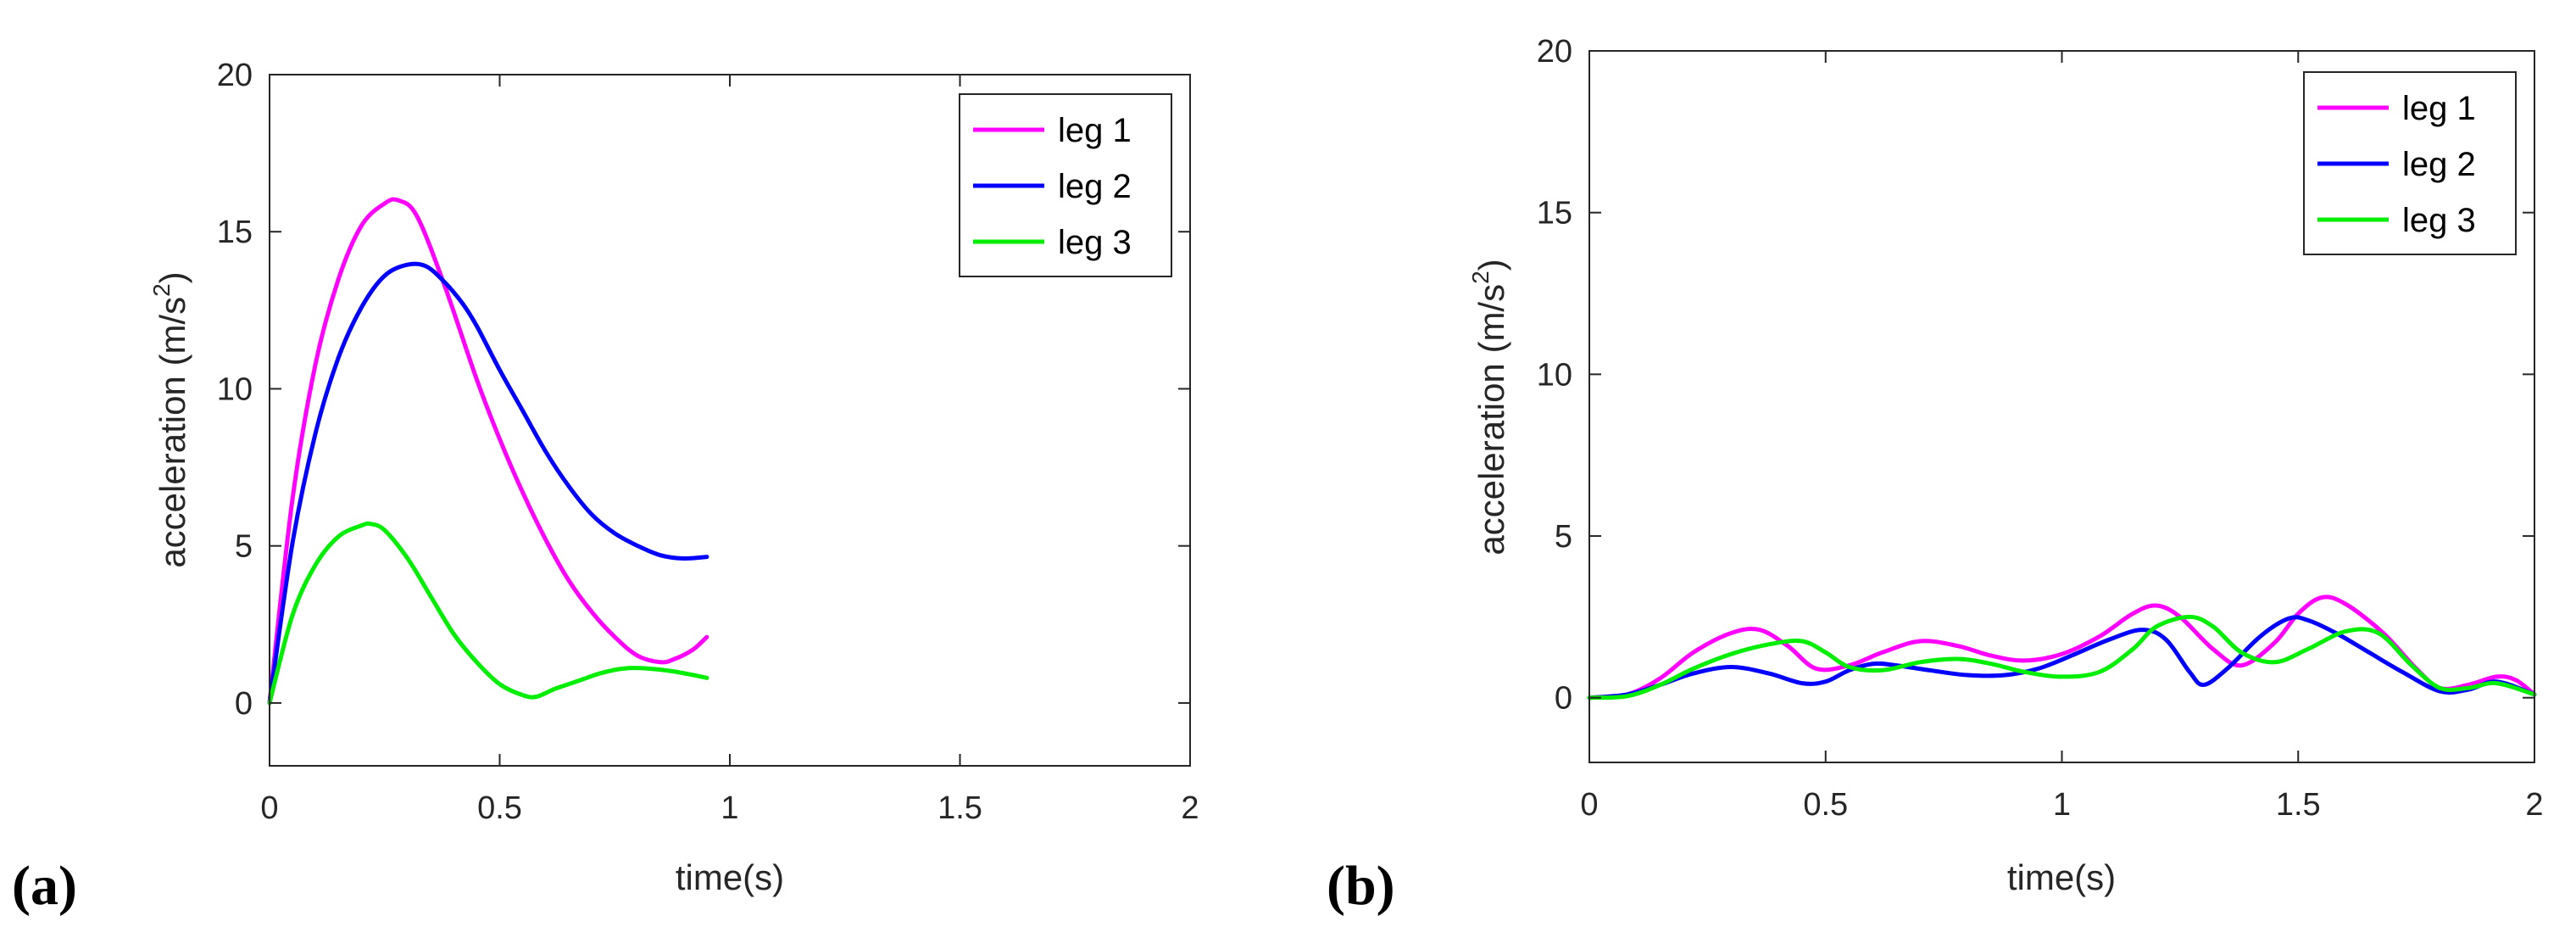 This screenshot has width=2576, height=949. Describe the element at coordinates (235, 232) in the screenshot. I see `y-tick-label-a: 15` at that location.